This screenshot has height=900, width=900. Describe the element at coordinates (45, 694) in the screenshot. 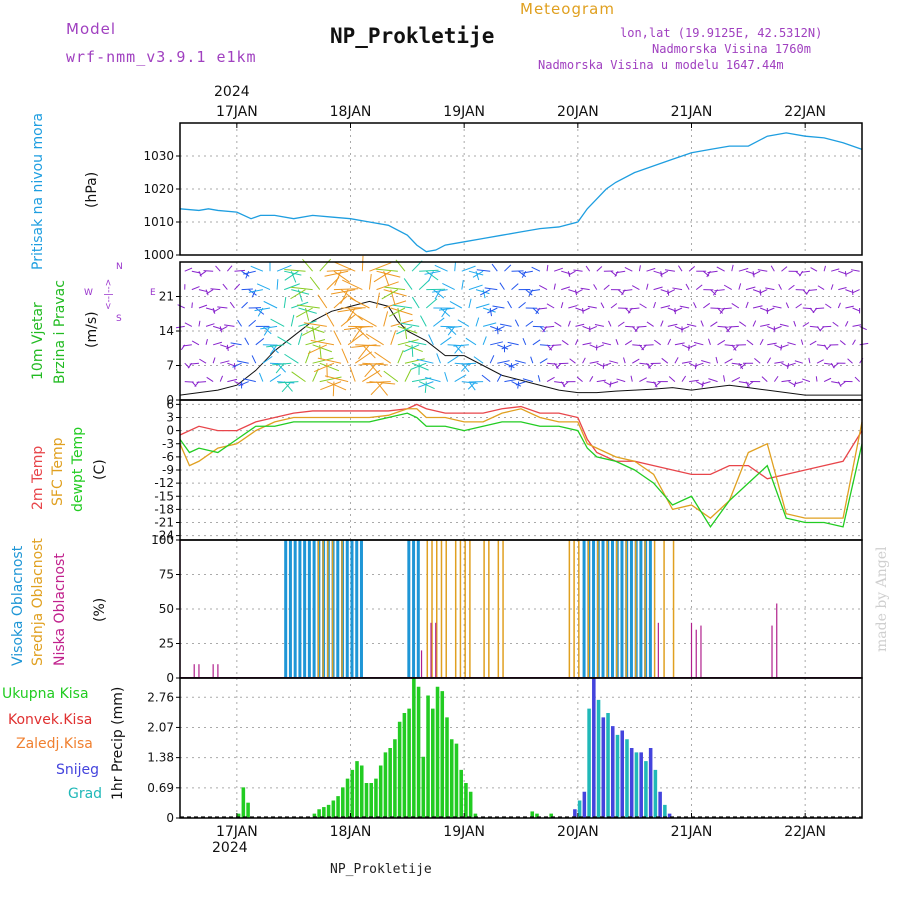

I see `legend-total-rain: Ukupna Kisa` at that location.